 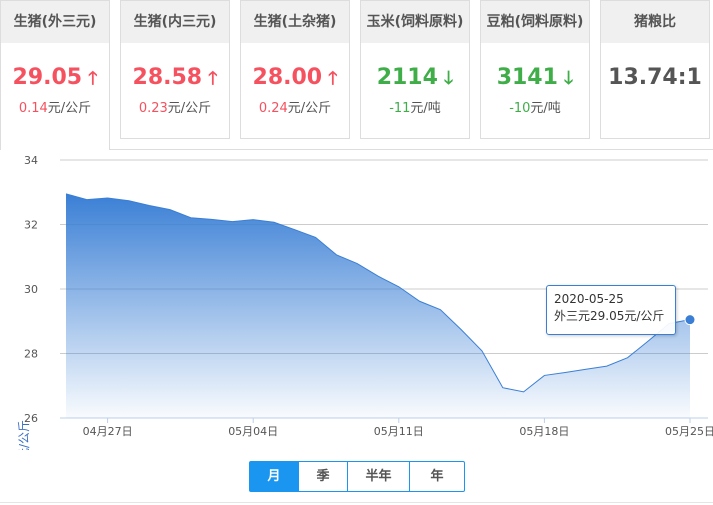 I want to click on tooltip-value: 外三元29.05元/公斤, so click(x=609, y=316).